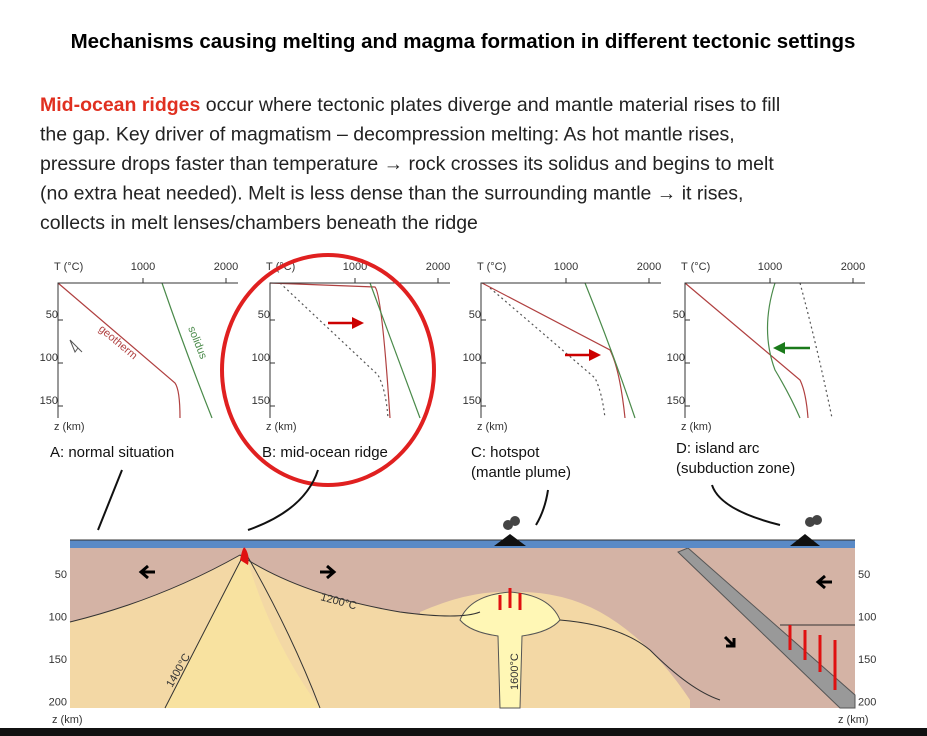  I want to click on caption: (subduction zone), so click(735, 468).